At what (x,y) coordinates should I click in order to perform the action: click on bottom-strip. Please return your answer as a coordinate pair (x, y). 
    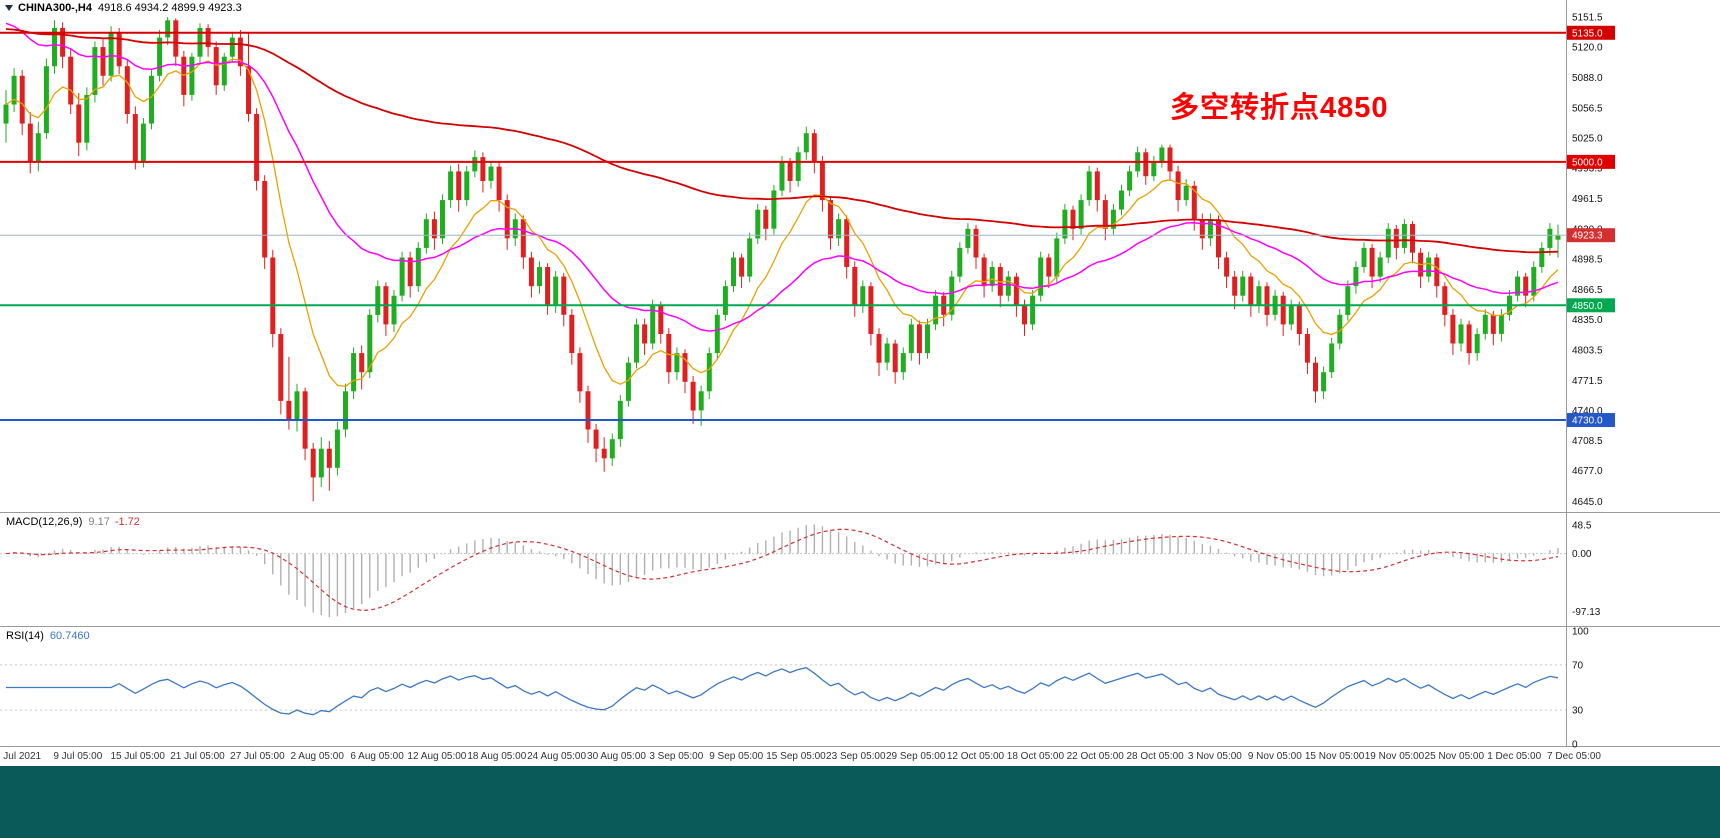
    Looking at the image, I should click on (860, 802).